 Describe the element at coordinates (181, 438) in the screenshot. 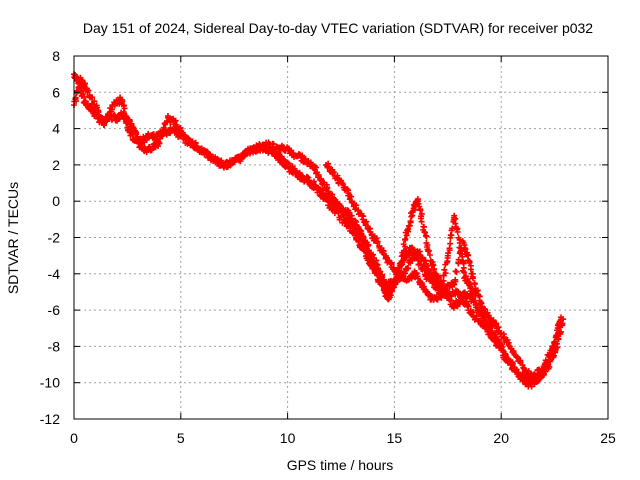

I see `x-tick-label: 5` at that location.